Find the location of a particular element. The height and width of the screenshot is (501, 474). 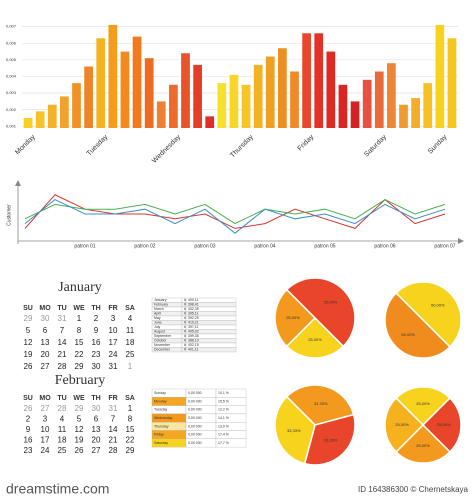

x-tick-label: Tuesday is located at coordinates (98, 145).